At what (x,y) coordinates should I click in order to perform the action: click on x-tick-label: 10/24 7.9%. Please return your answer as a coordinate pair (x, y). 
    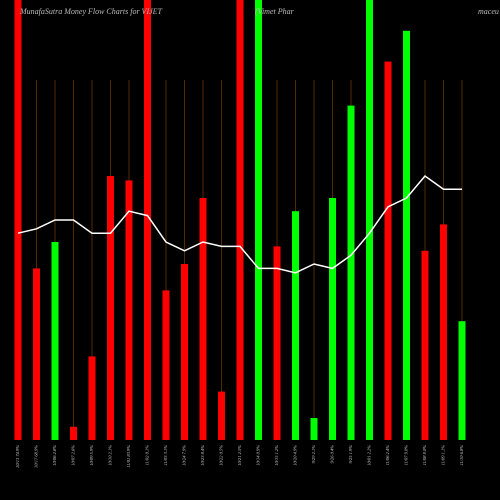
    Looking at the image, I should click on (184, 455).